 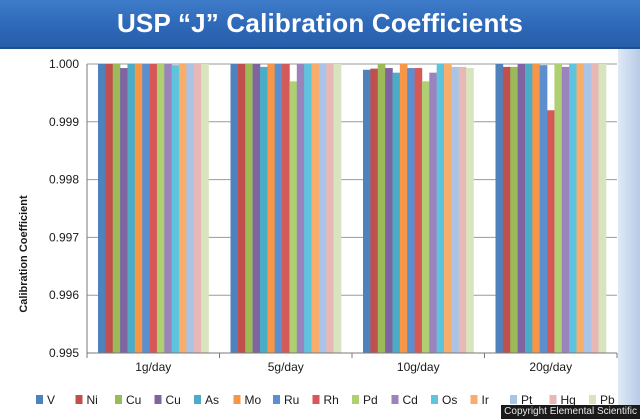 What do you see at coordinates (92, 400) in the screenshot?
I see `legend-label: Ni` at bounding box center [92, 400].